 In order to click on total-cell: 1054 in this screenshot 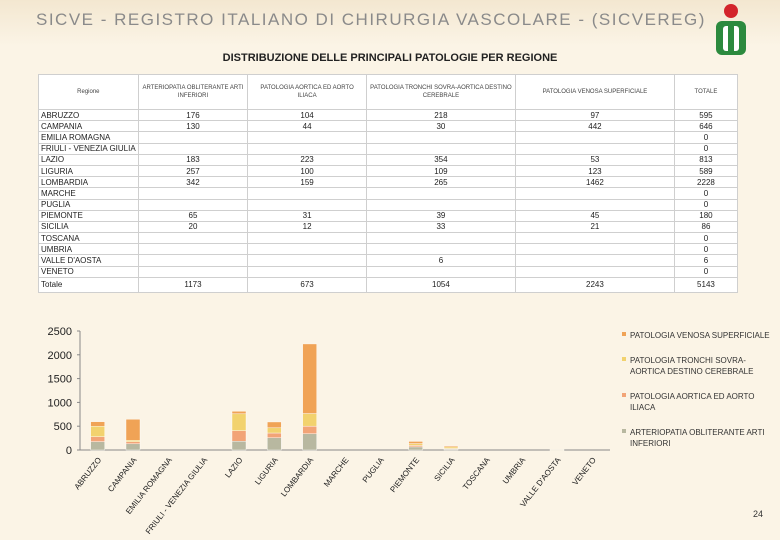, I will do `click(440, 284)`.